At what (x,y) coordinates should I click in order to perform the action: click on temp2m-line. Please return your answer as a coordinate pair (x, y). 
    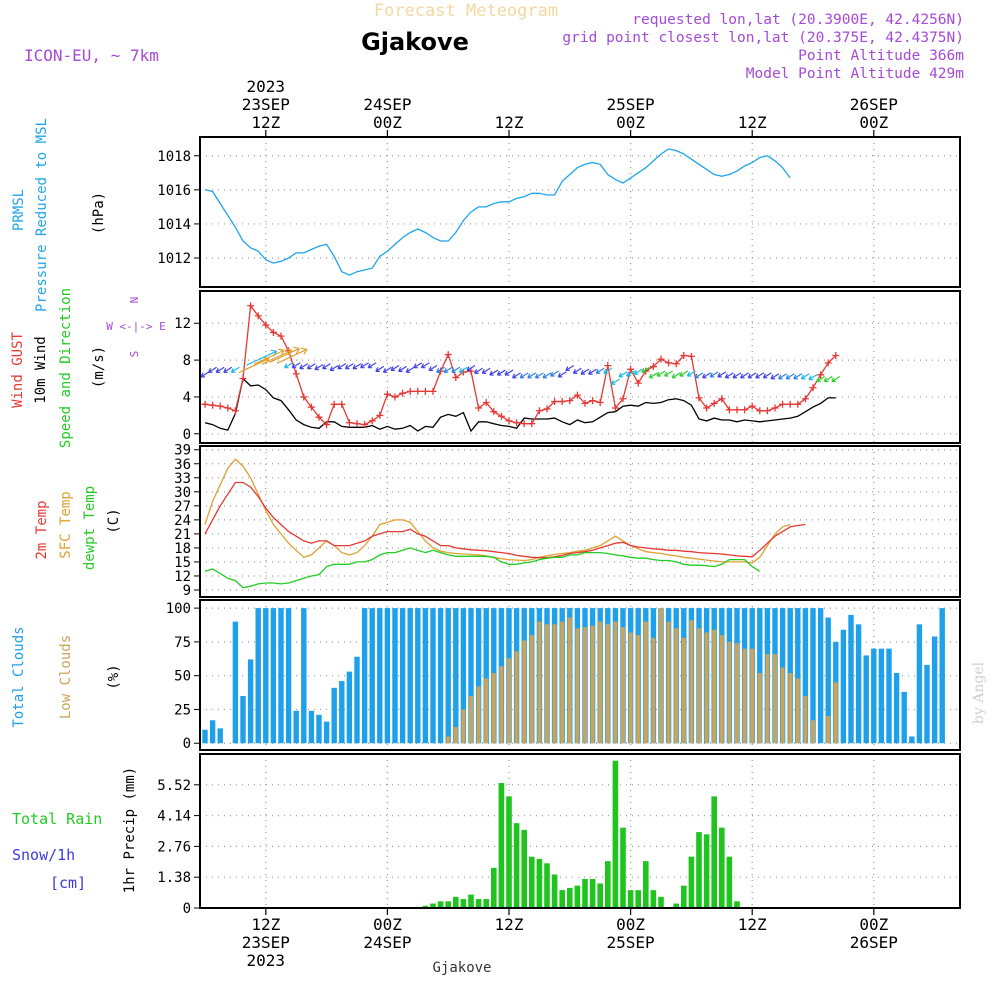
    Looking at the image, I should click on (505, 520).